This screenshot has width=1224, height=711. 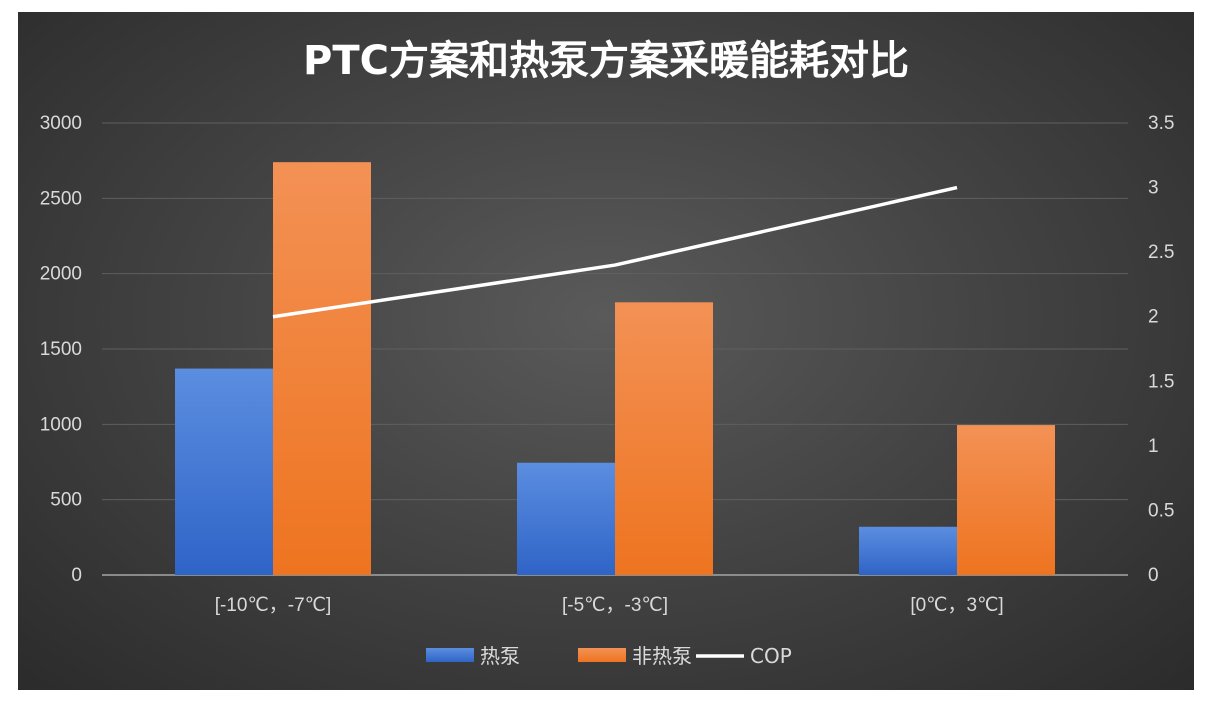 What do you see at coordinates (771, 656) in the screenshot?
I see `legend-label: COP` at bounding box center [771, 656].